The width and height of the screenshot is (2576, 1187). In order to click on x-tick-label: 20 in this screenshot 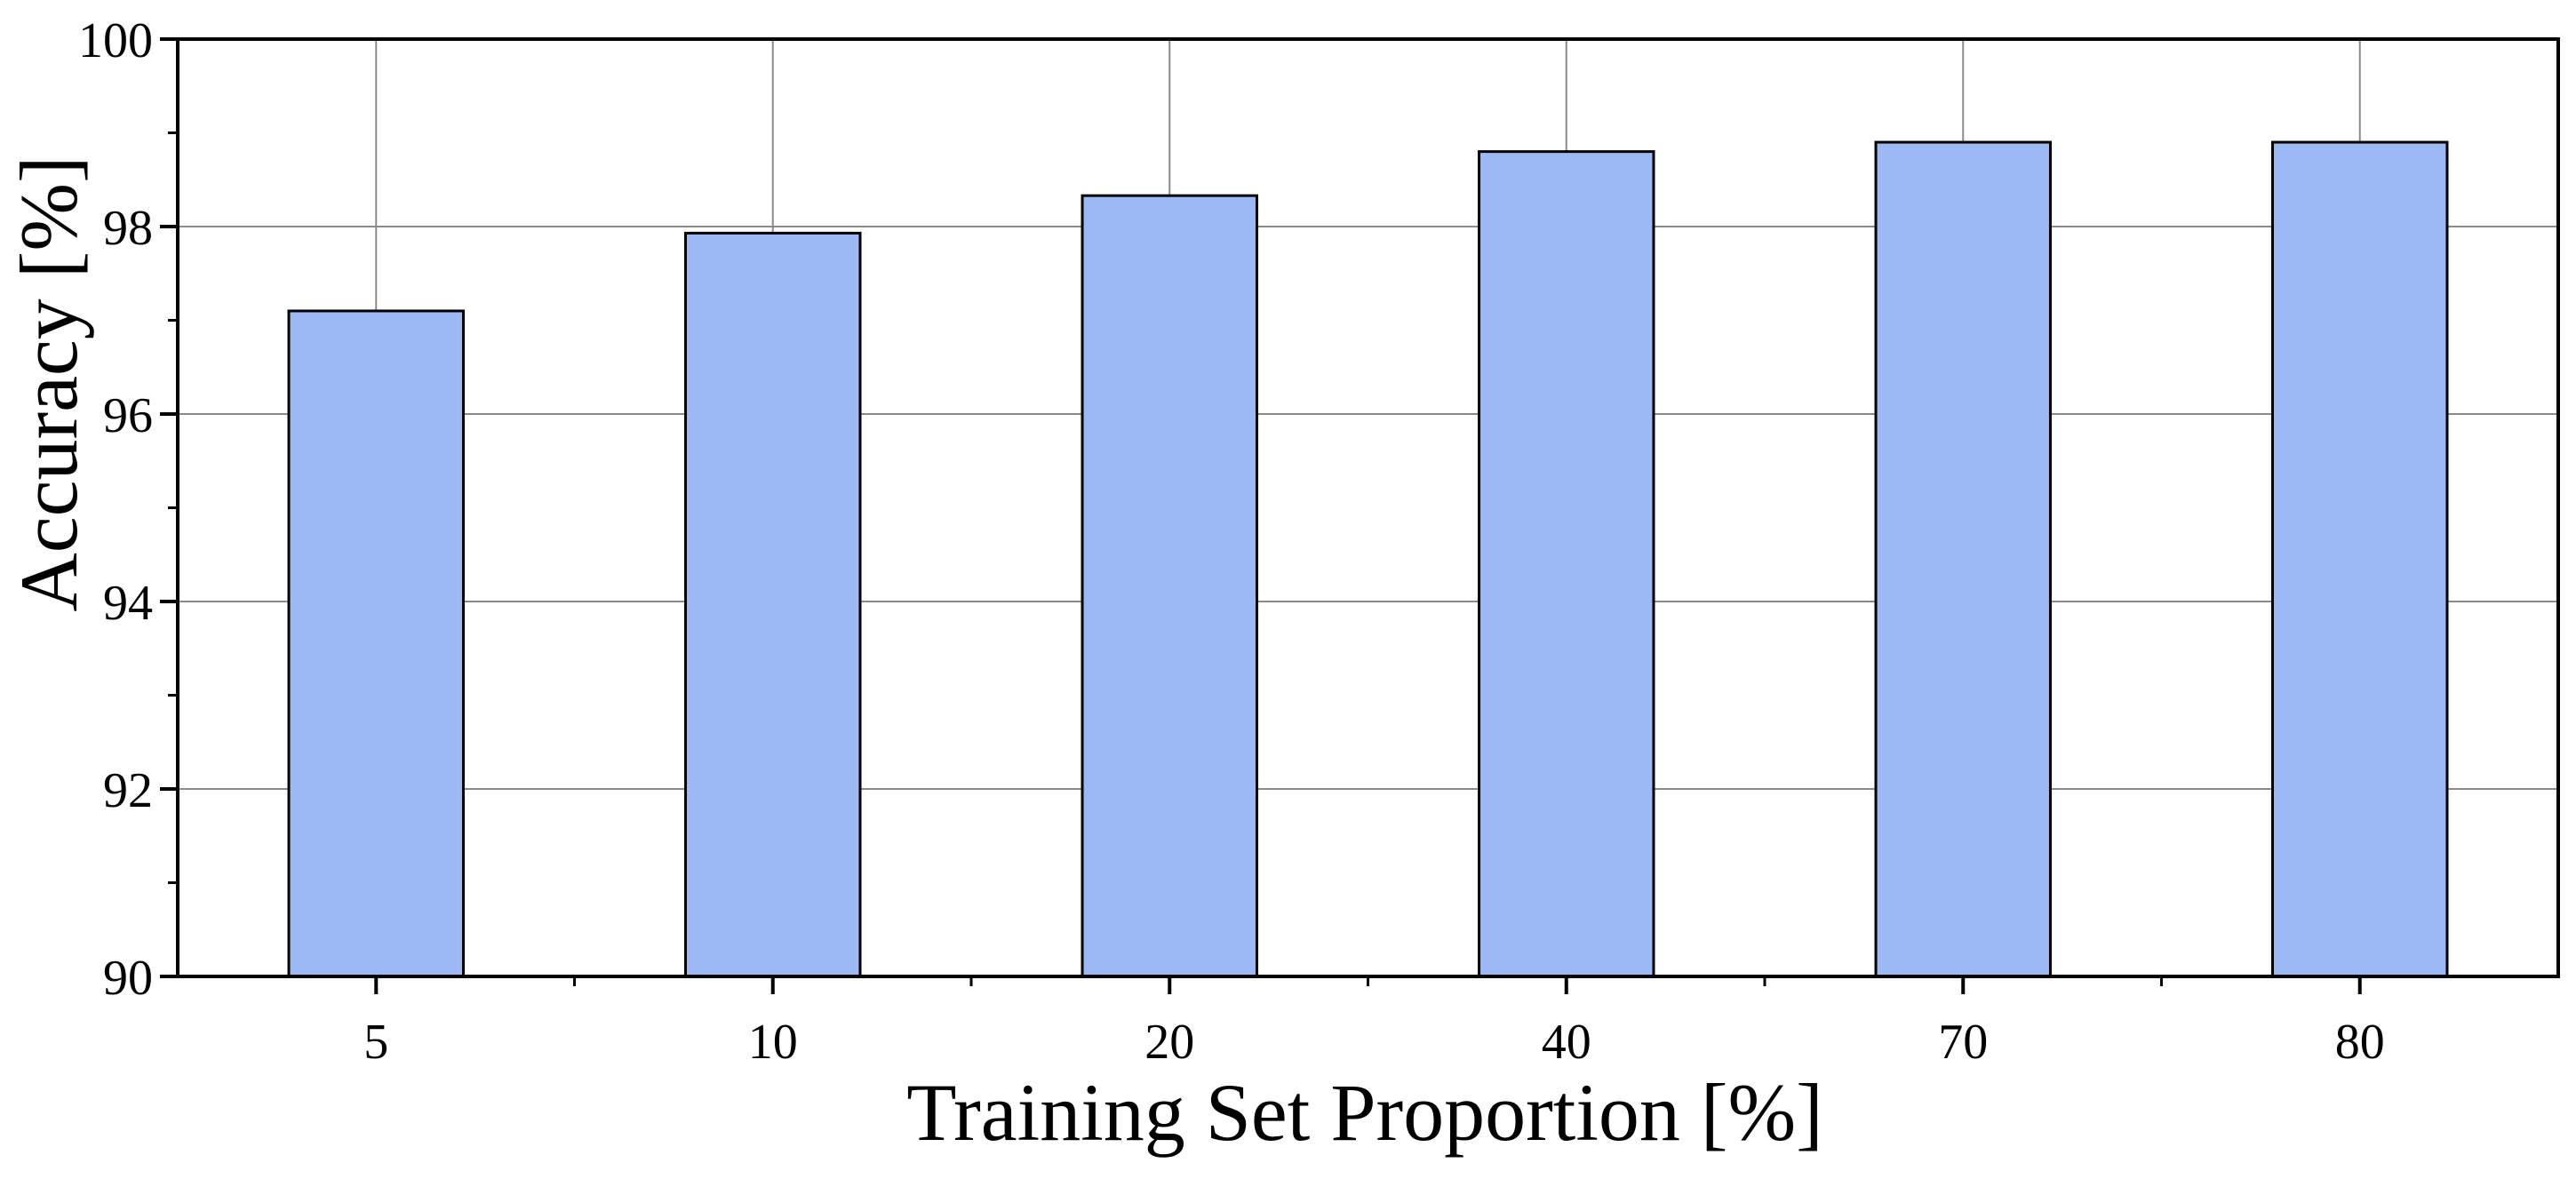, I will do `click(1169, 1042)`.